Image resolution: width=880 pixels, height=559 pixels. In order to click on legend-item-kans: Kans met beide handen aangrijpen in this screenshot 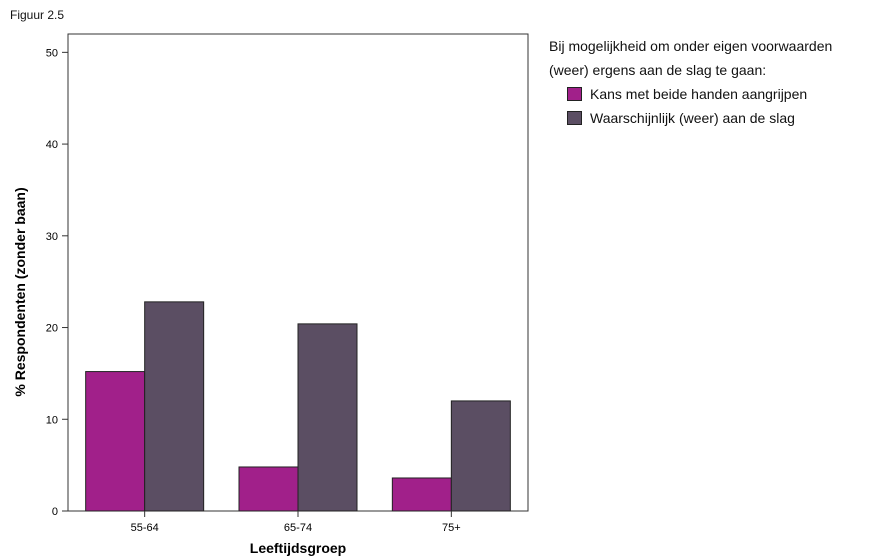, I will do `click(699, 94)`.